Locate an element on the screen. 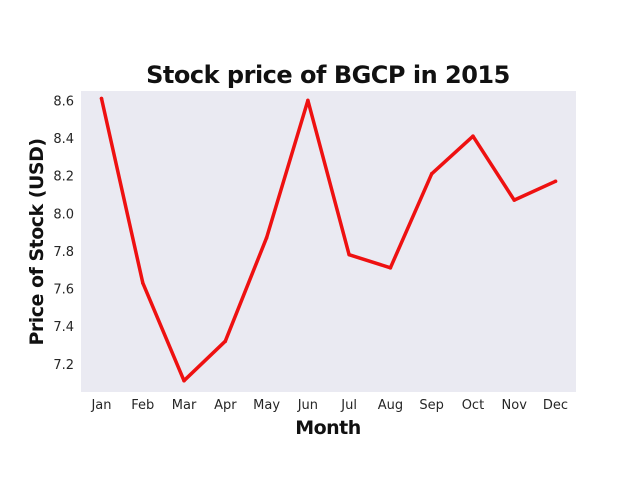  x-tick-label: Jul is located at coordinates (348, 405).